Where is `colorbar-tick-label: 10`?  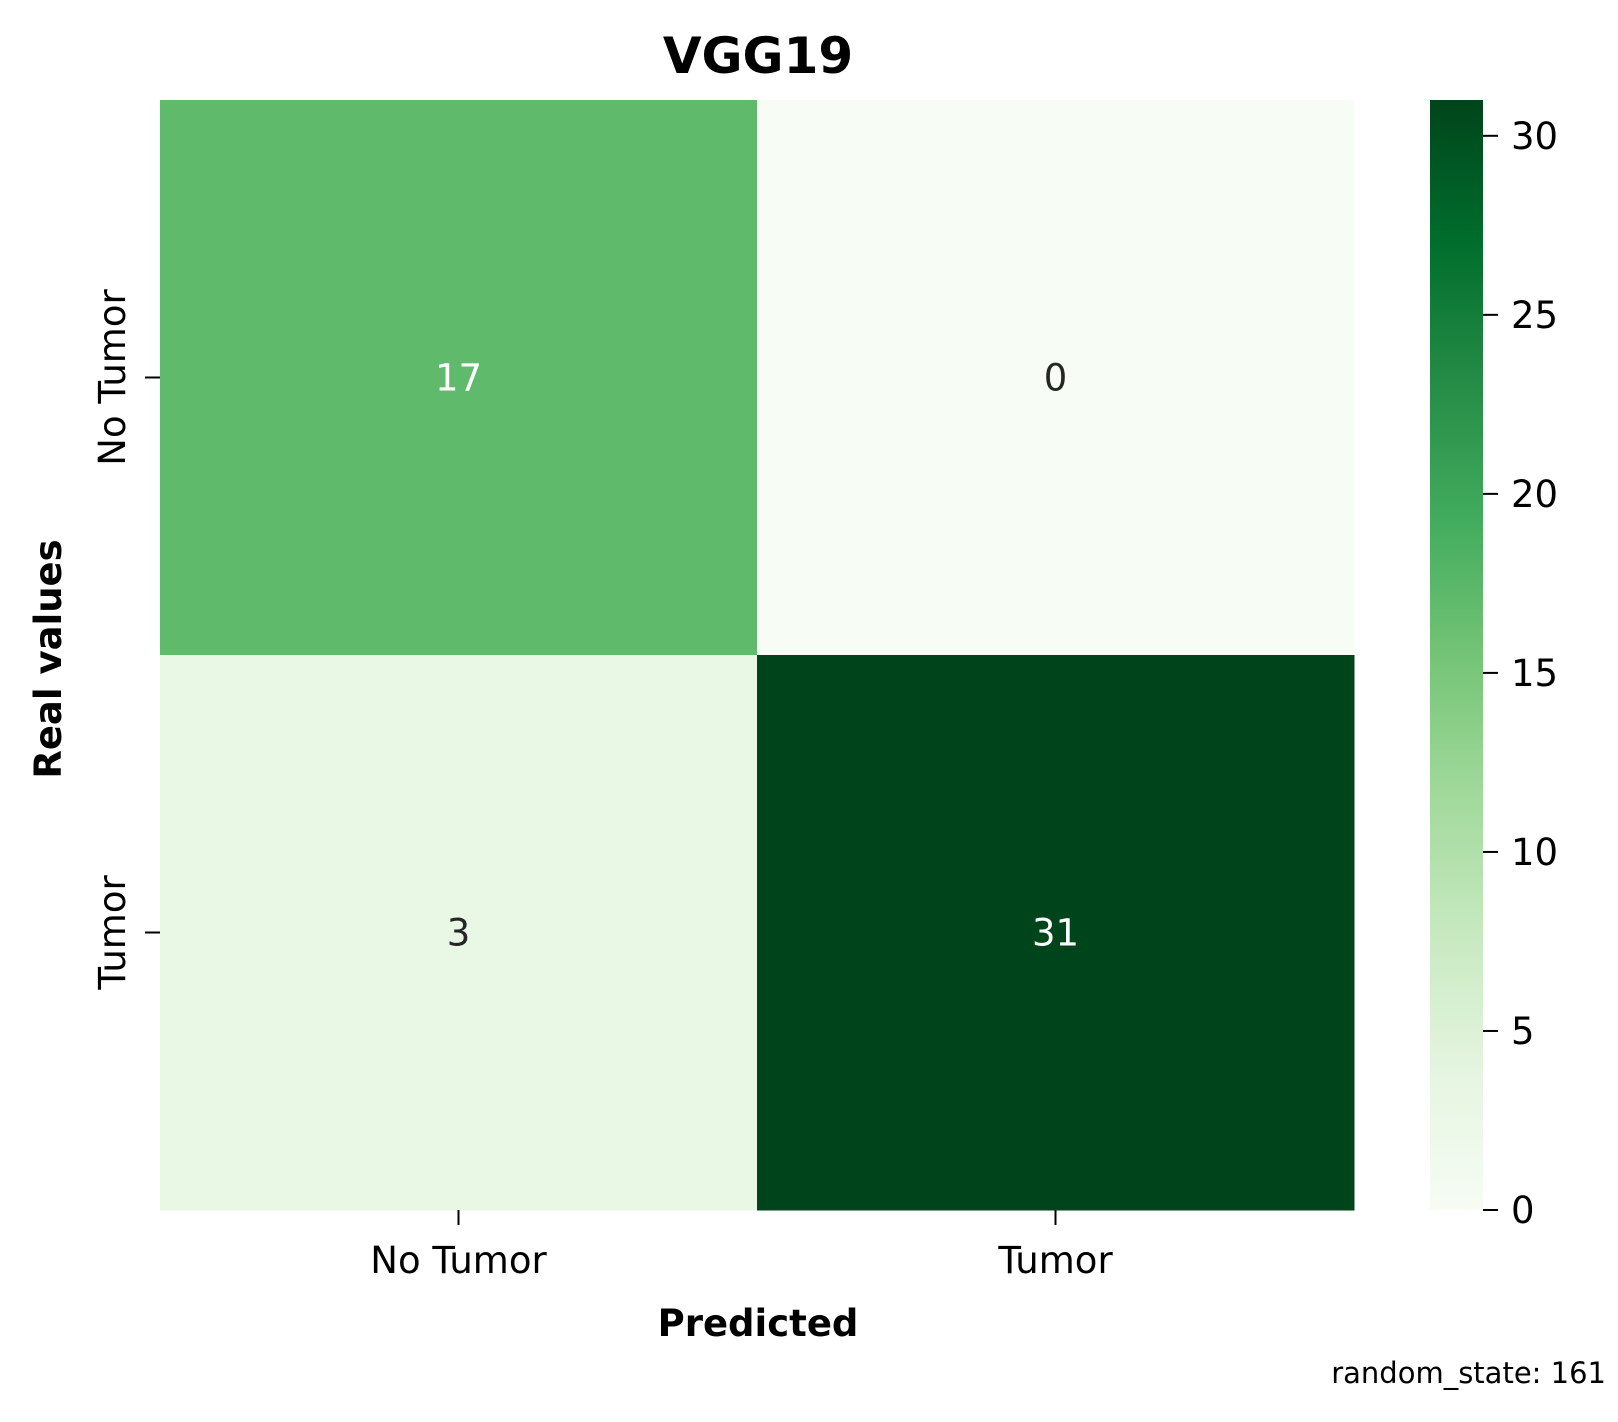
colorbar-tick-label: 10 is located at coordinates (1534, 852).